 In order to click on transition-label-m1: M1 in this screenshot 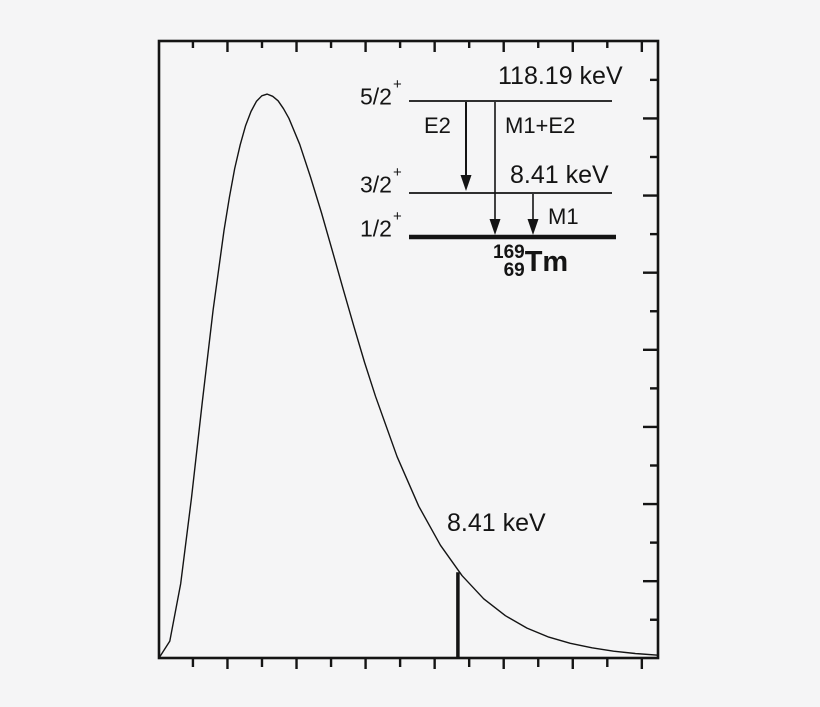, I will do `click(563, 216)`.